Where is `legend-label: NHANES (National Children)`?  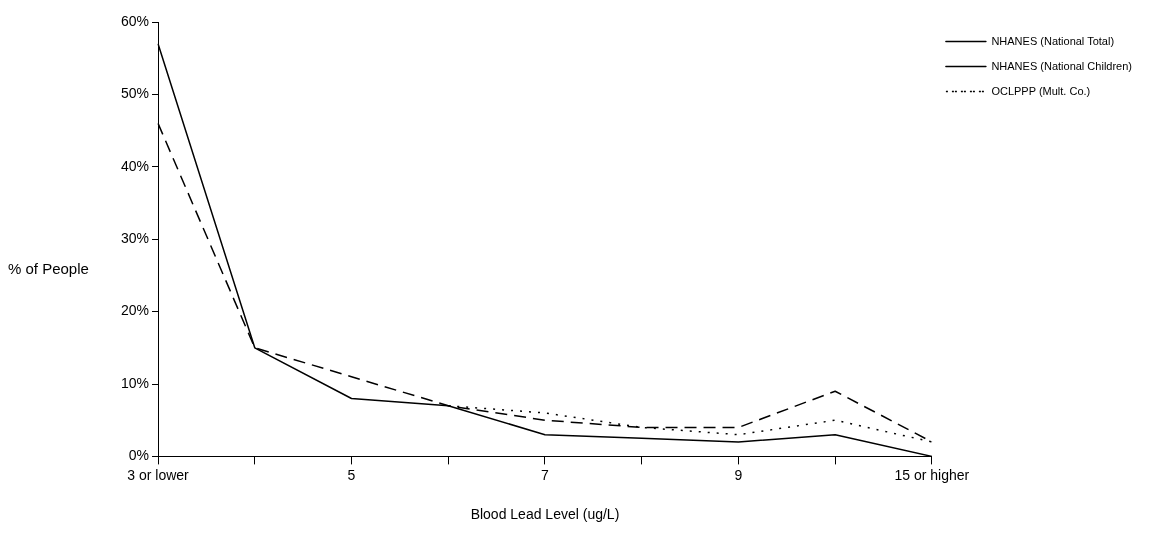
legend-label: NHANES (National Children) is located at coordinates (1061, 65).